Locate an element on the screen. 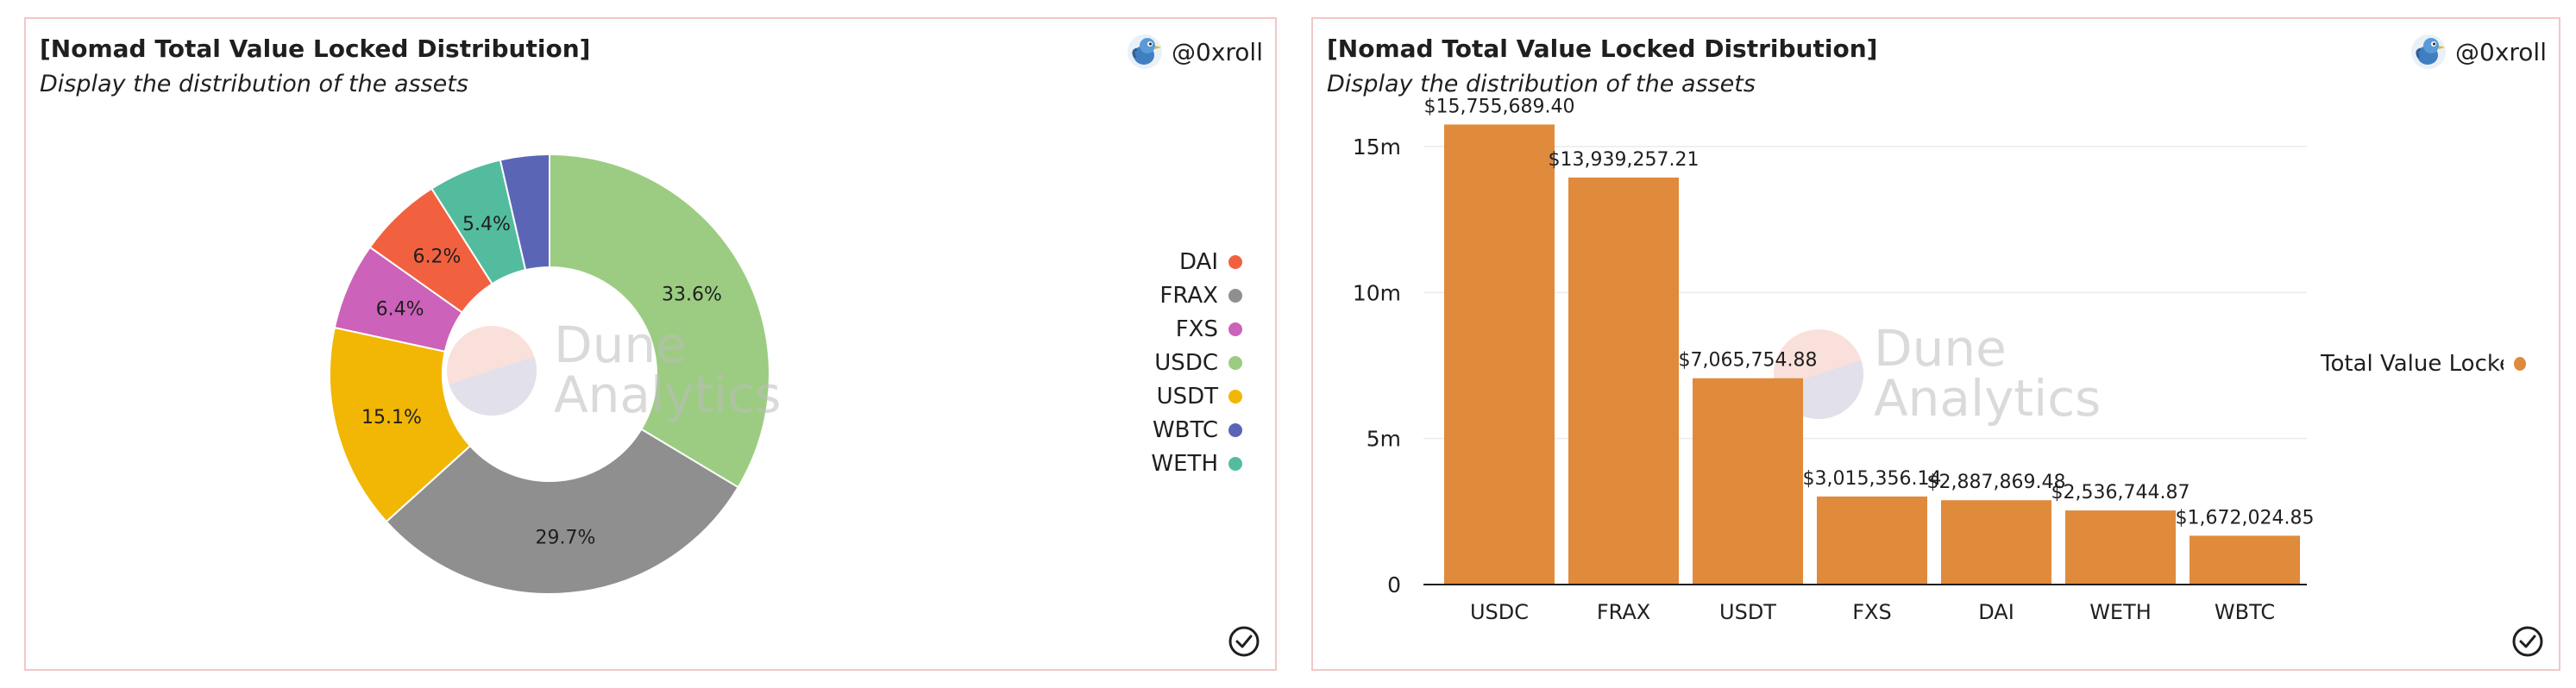  legend-item-dai: DAI is located at coordinates (1210, 262).